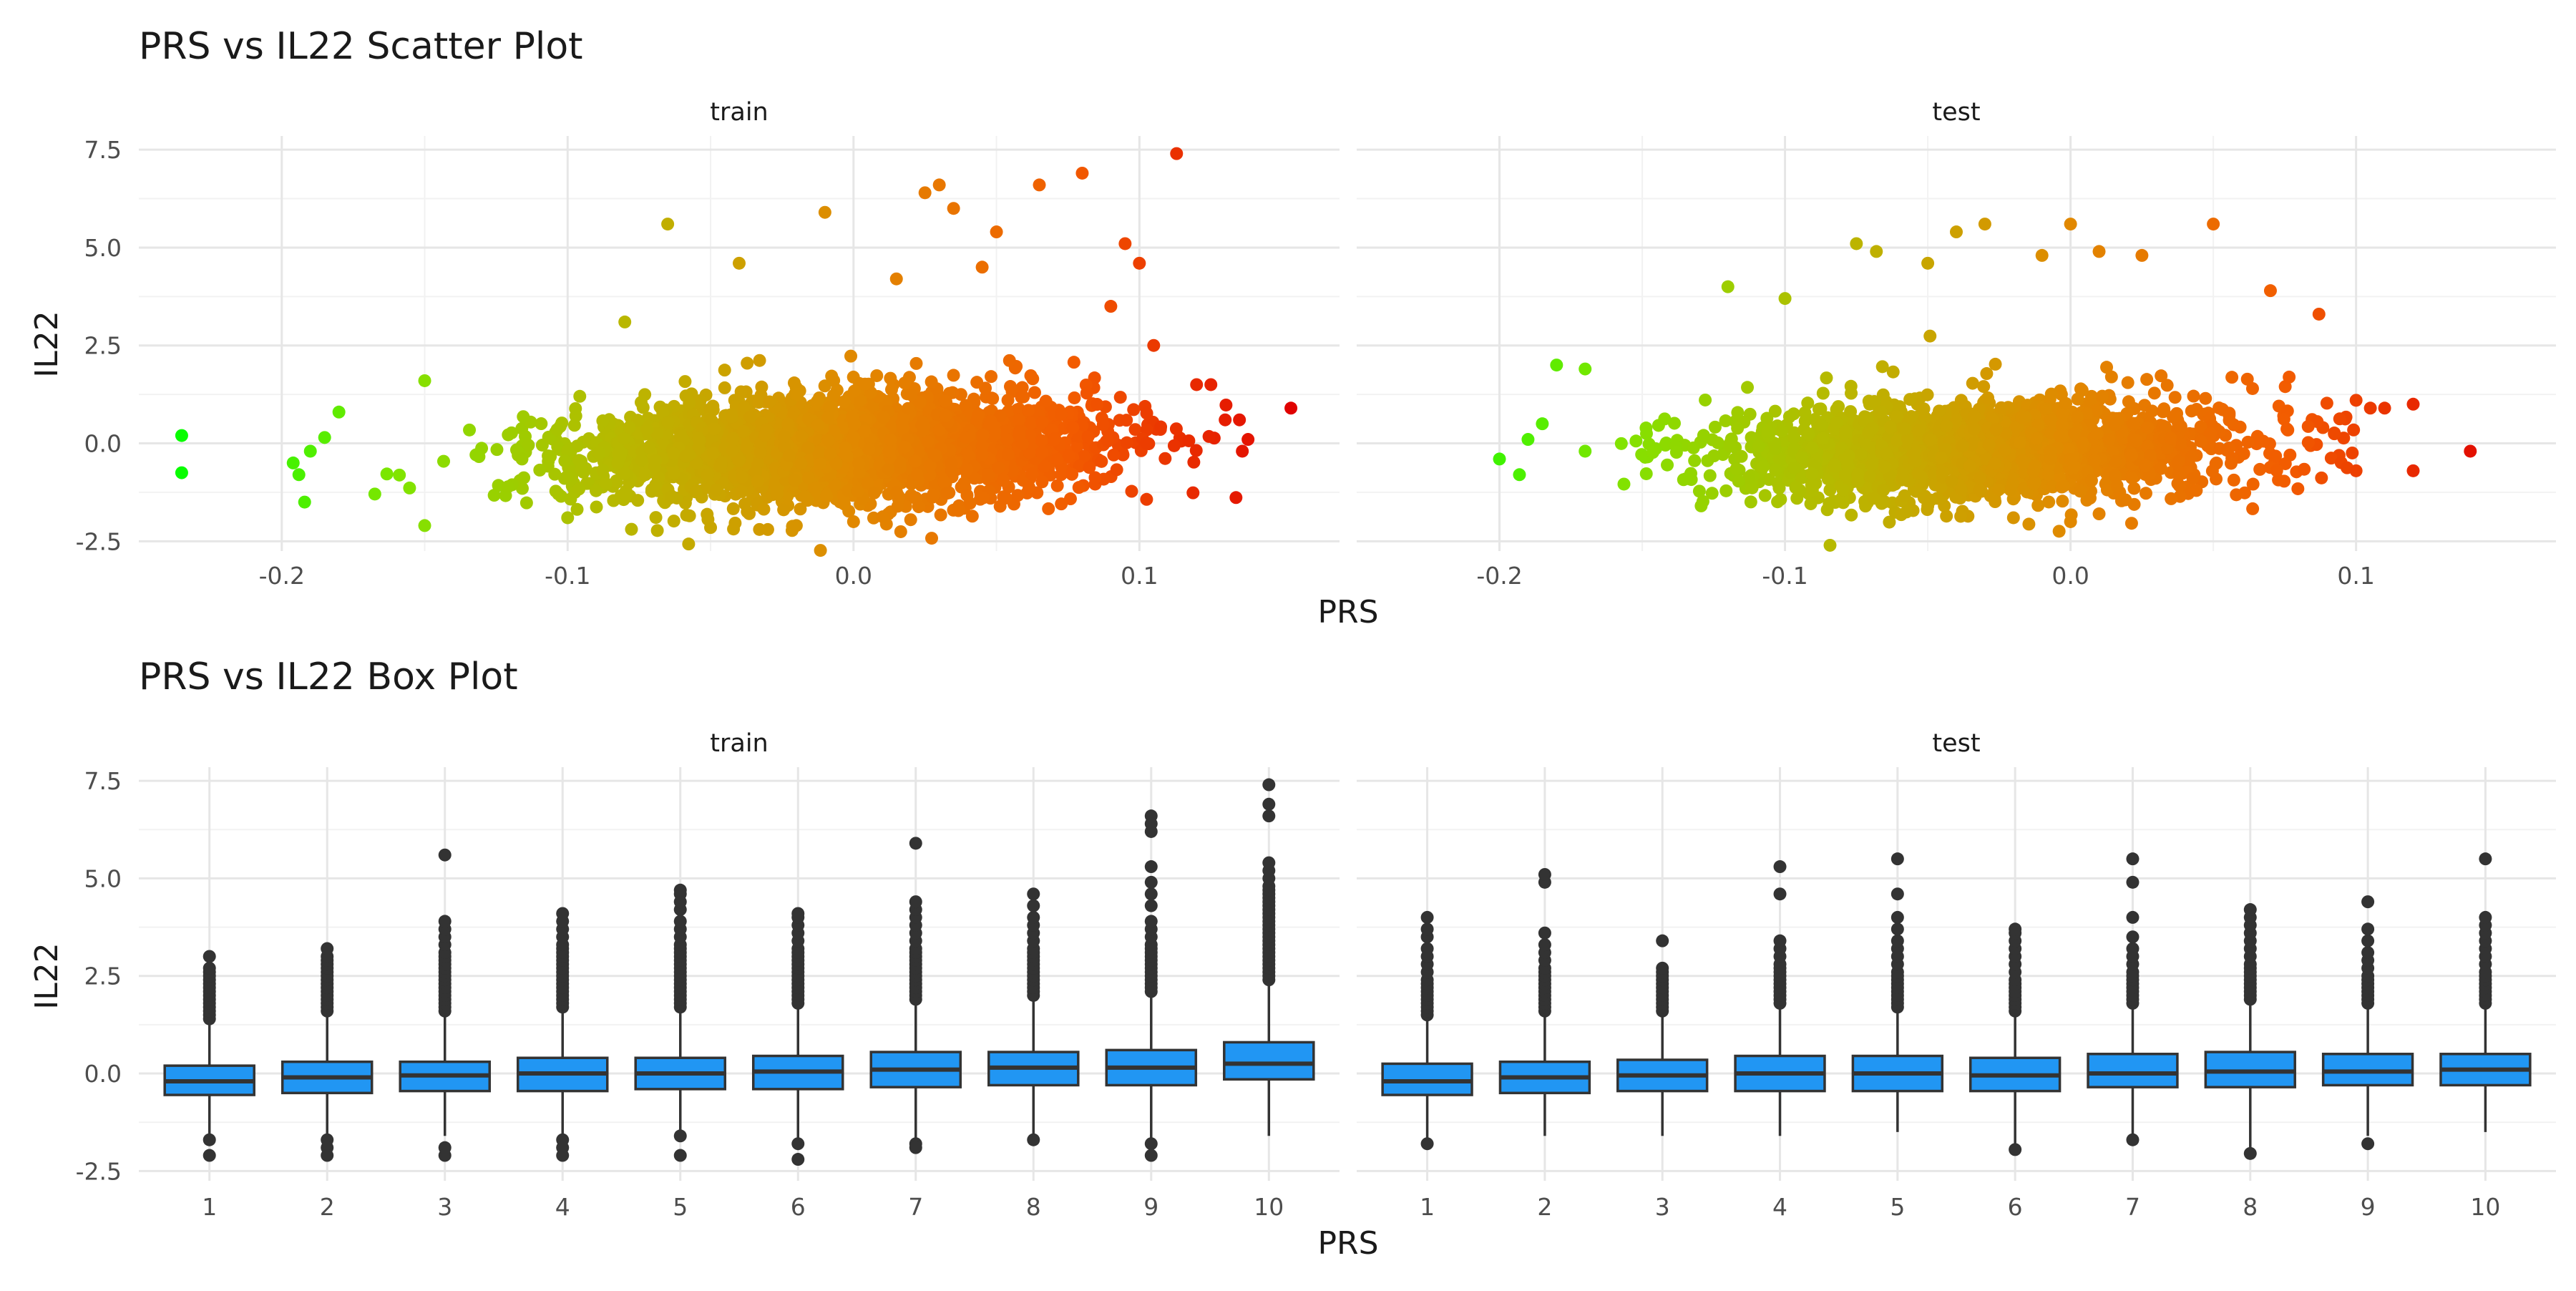 The image size is (2576, 1291). Describe the element at coordinates (282, 576) in the screenshot. I see `scatter-x-tick-label: -0.2` at that location.